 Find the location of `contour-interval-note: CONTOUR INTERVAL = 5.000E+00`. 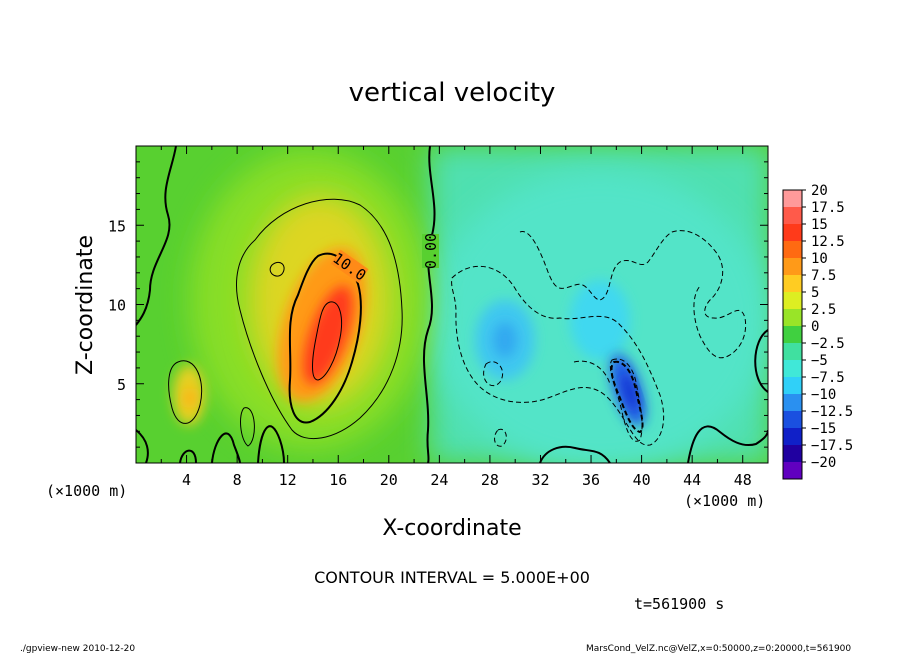

contour-interval-note: CONTOUR INTERVAL = 5.000E+00 is located at coordinates (452, 577).